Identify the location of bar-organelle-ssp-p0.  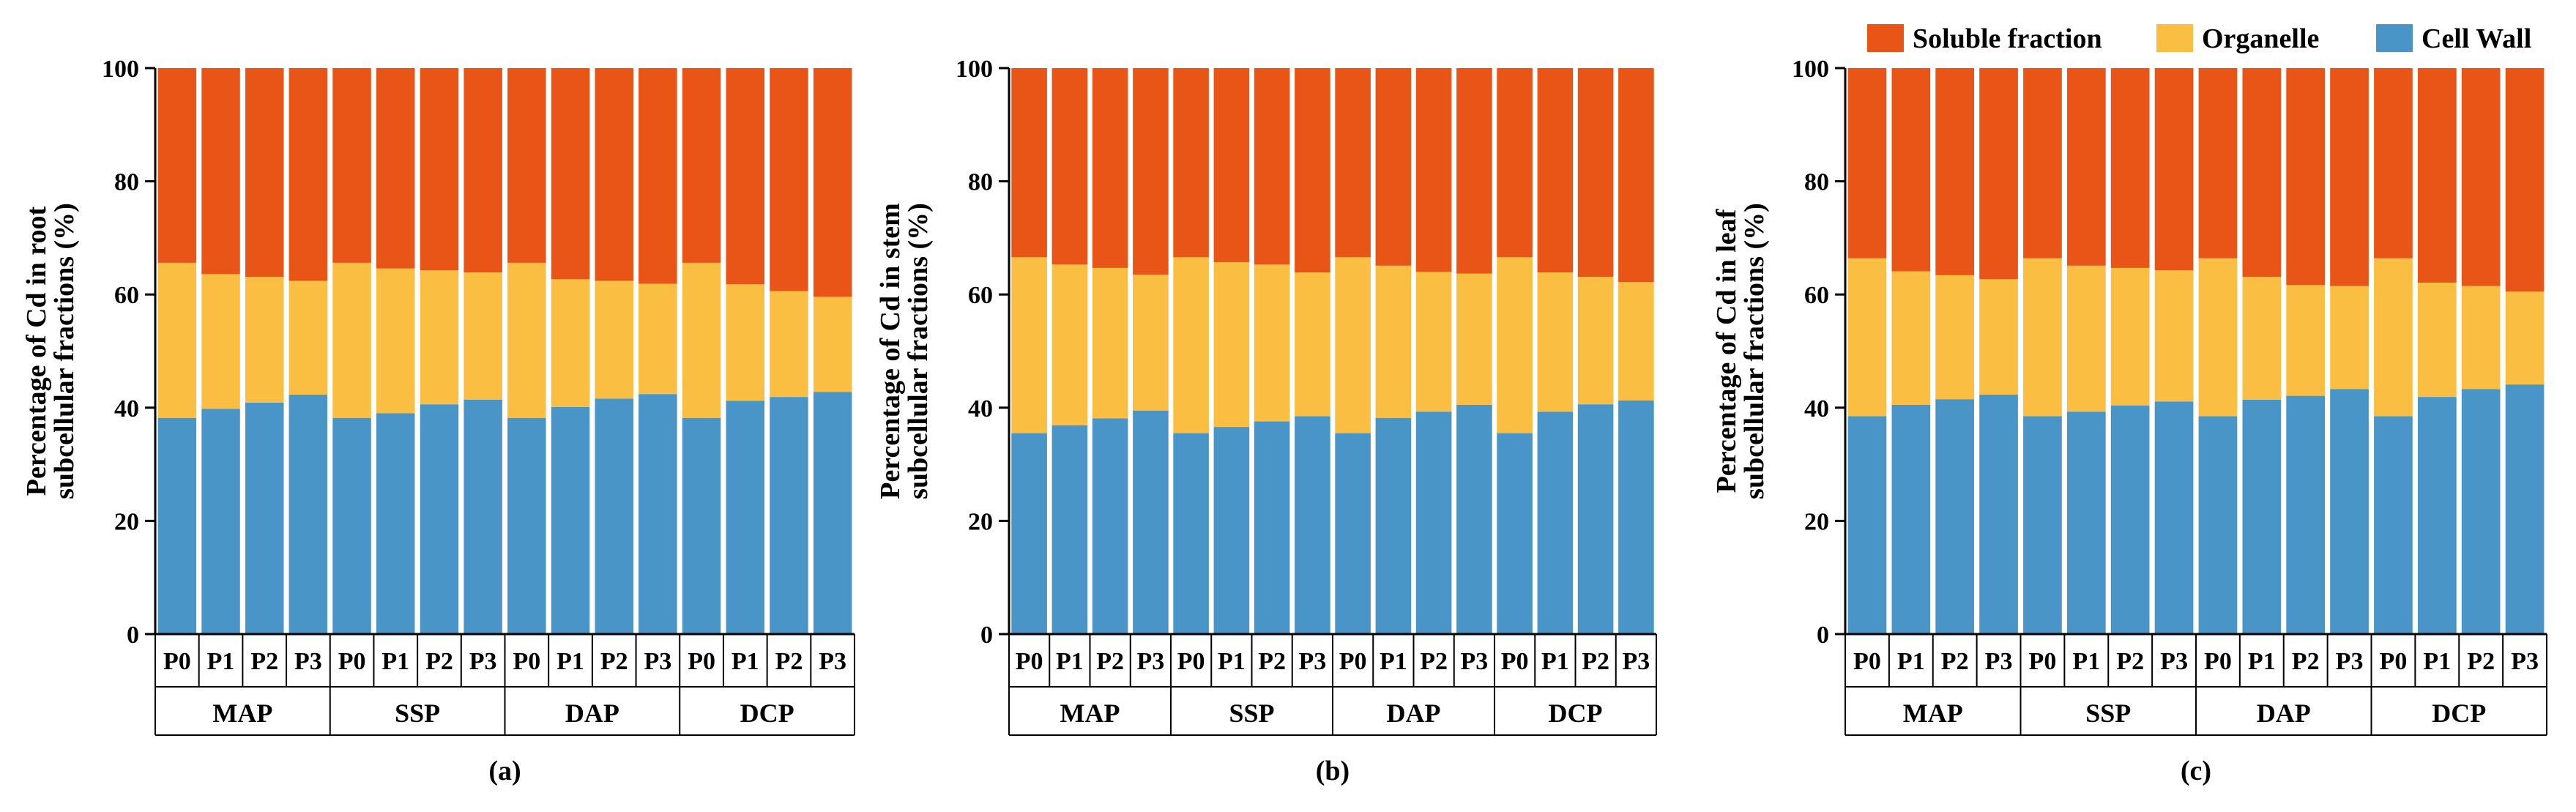
(2042, 337).